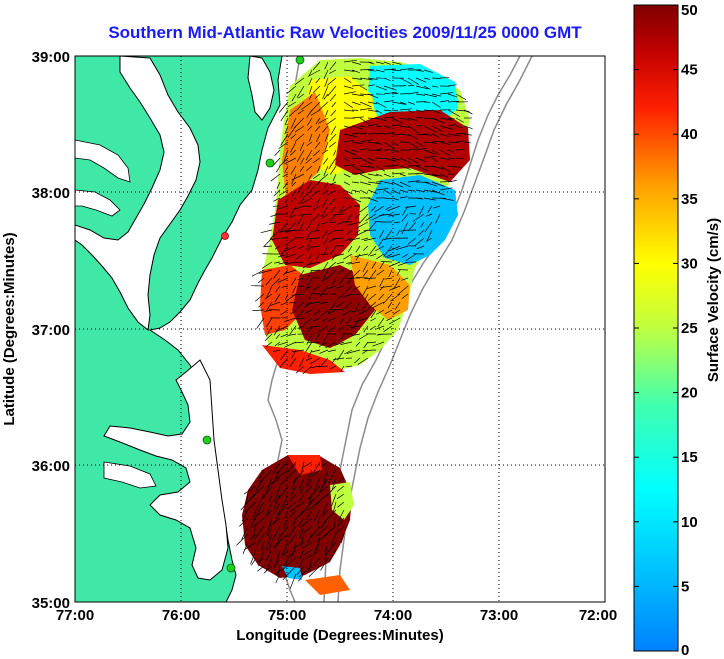  What do you see at coordinates (713, 300) in the screenshot?
I see `colorbar-label: Surface Velocity (cm/s)` at bounding box center [713, 300].